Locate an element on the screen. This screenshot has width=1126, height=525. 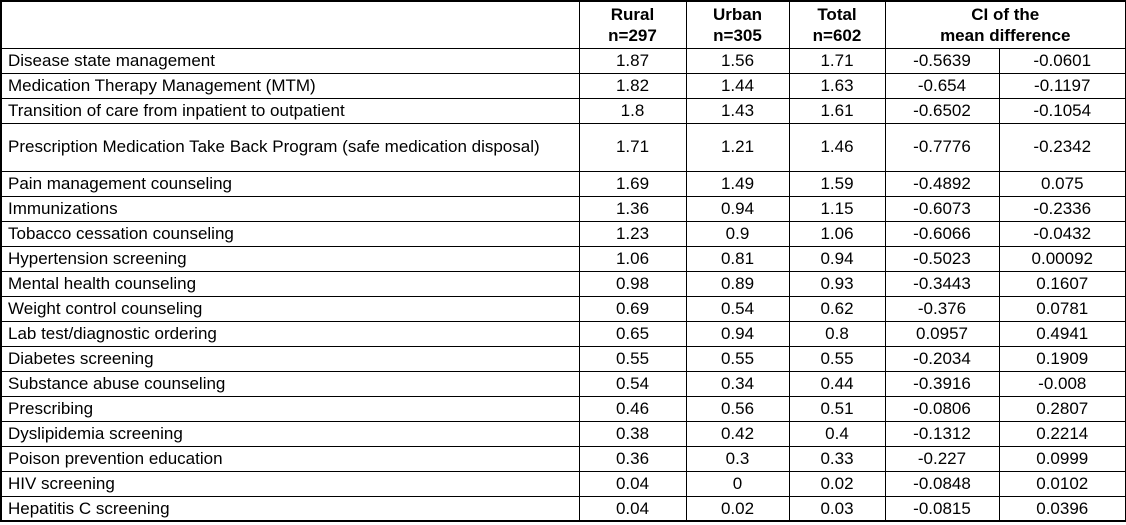
rural-value-cell: 0.54 is located at coordinates (632, 383).